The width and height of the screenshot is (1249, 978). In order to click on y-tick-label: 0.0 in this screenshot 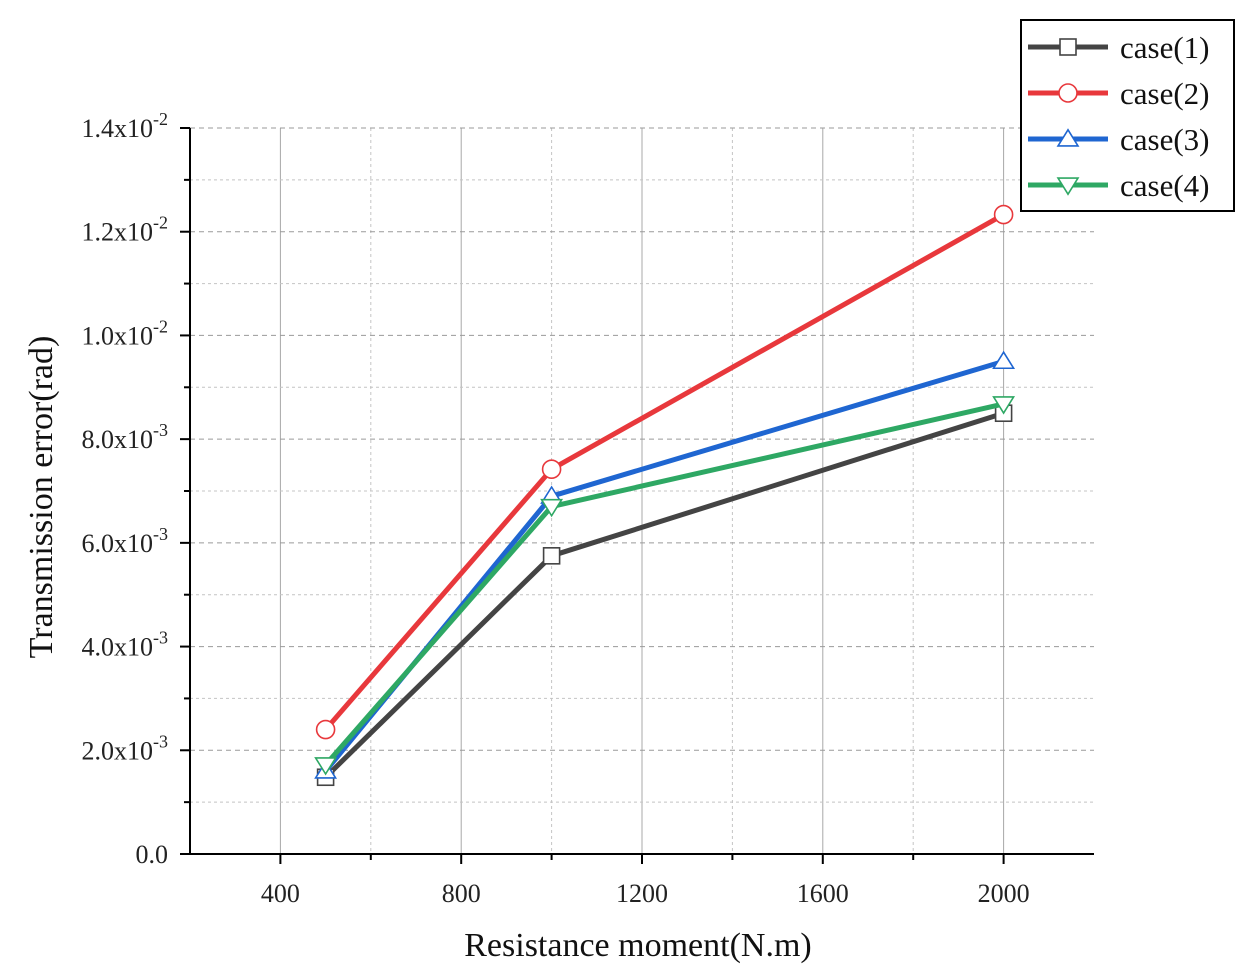, I will do `click(152, 854)`.